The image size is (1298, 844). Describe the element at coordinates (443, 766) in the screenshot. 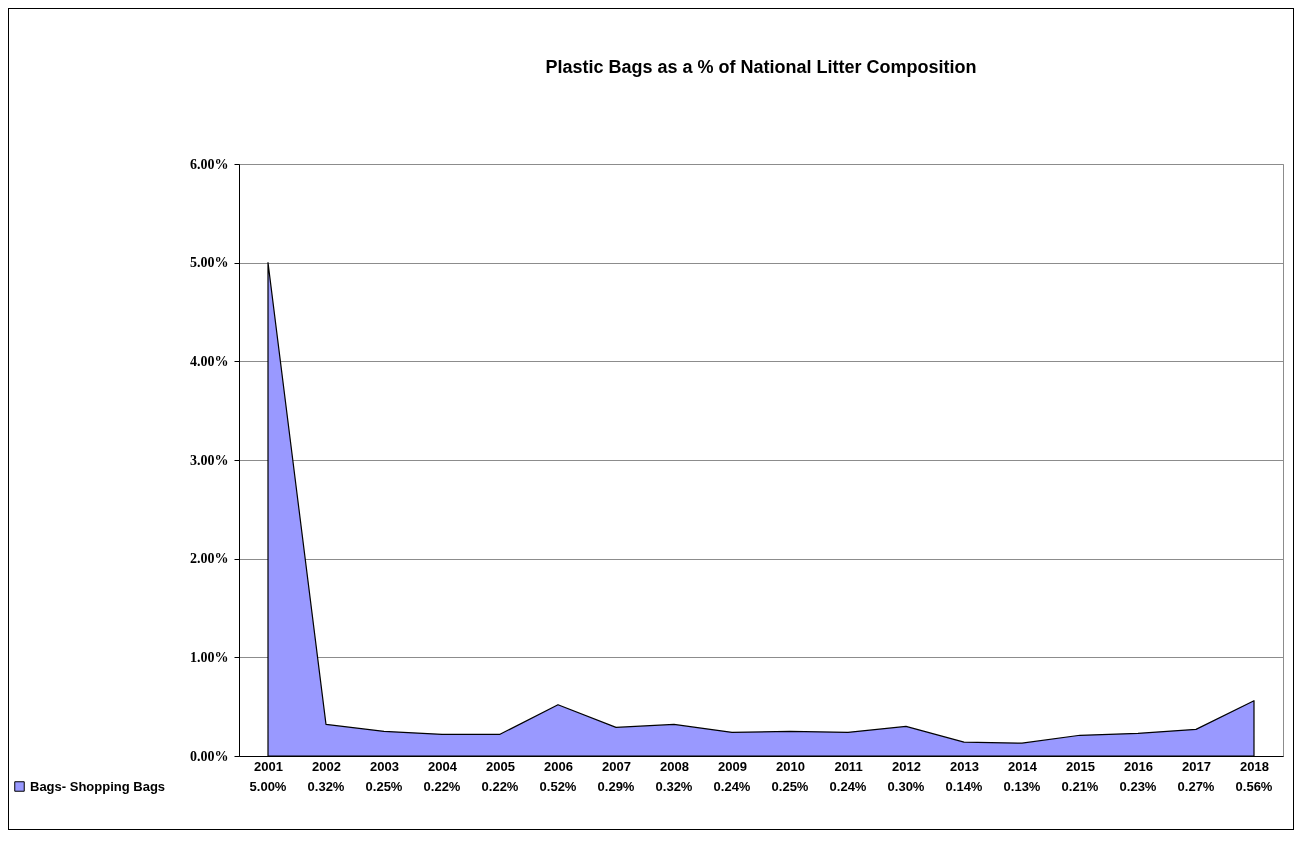

I see `x-tick-label: 2004` at that location.